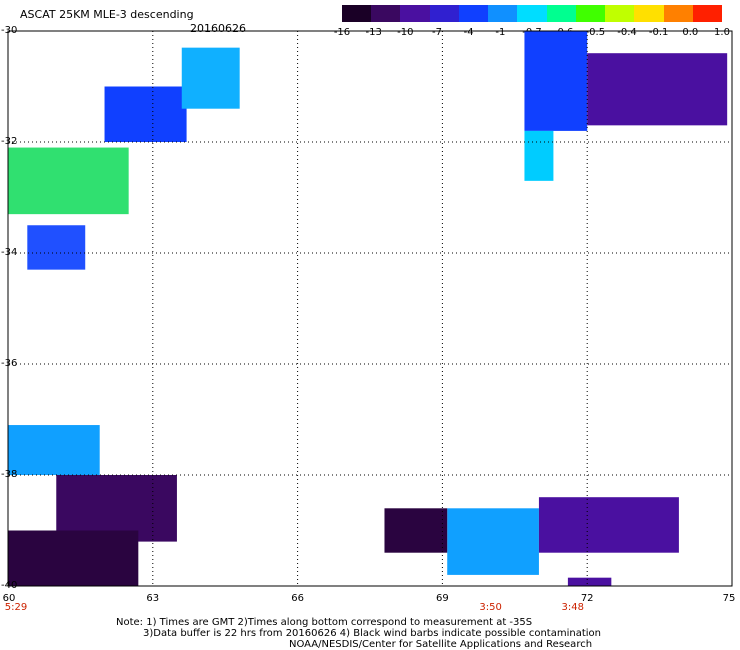  What do you see at coordinates (218, 28) in the screenshot?
I see `map-date: 20160626` at bounding box center [218, 28].